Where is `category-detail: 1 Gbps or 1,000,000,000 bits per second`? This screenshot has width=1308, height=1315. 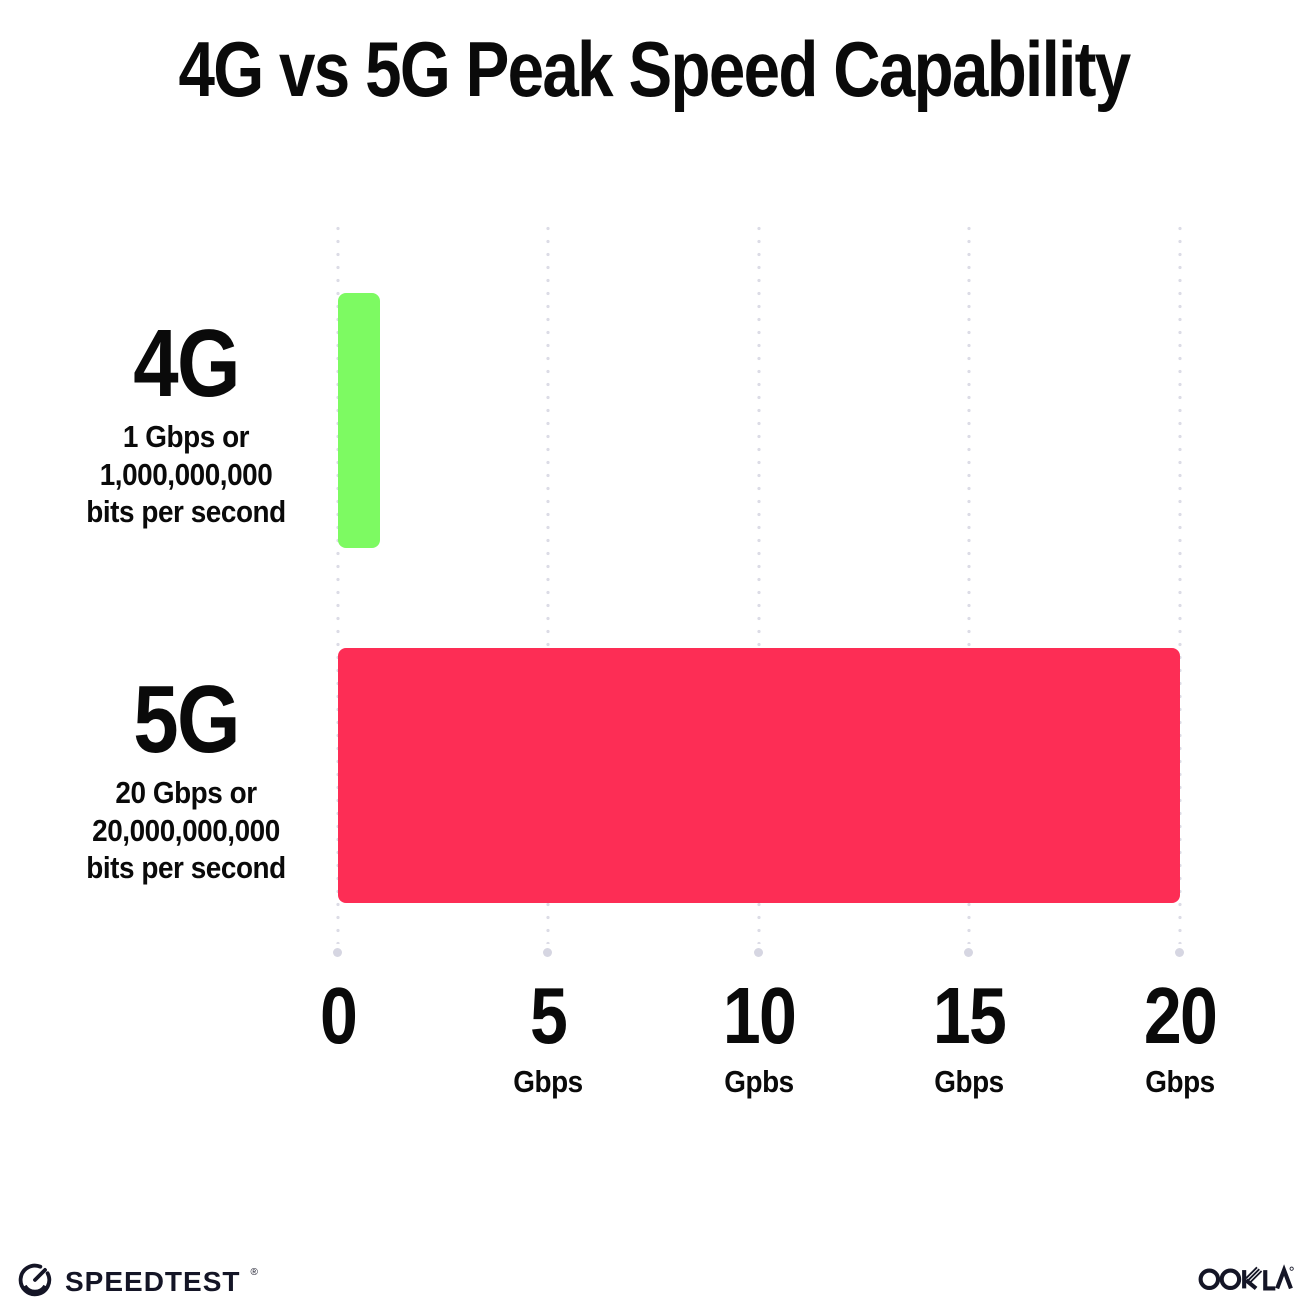
category-detail: 1 Gbps or 1,000,000,000 bits per second is located at coordinates (186, 474).